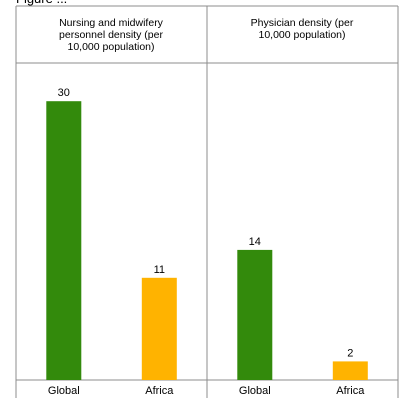  Describe the element at coordinates (255, 314) in the screenshot. I see `bar-1-global` at that location.